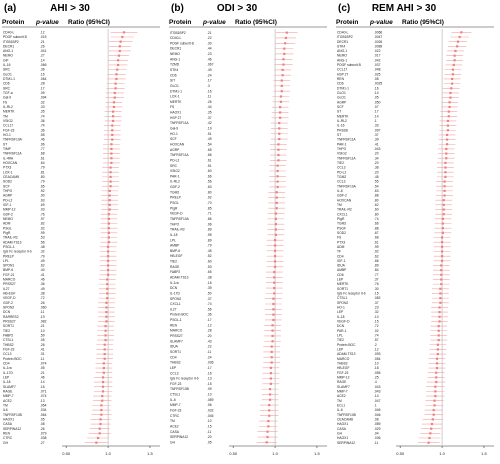 Image resolution: width=500 pixels, height=464 pixels. I want to click on pvalue-label: .029, so click(377, 429).